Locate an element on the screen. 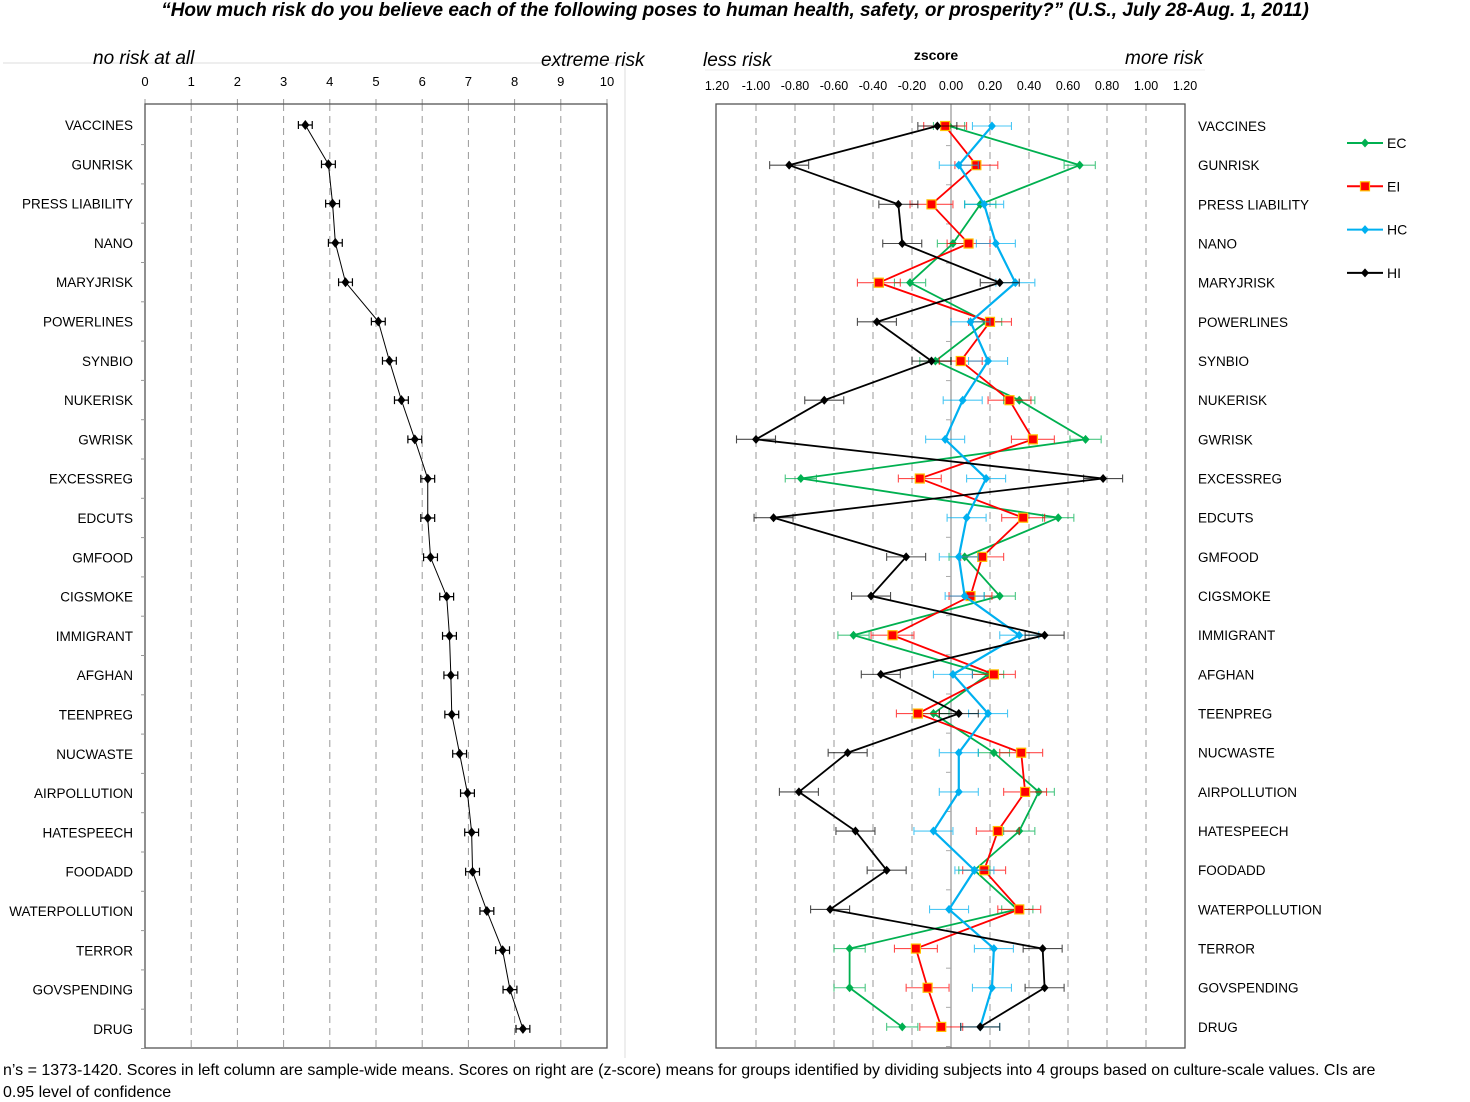  mean-line is located at coordinates (414, 577).